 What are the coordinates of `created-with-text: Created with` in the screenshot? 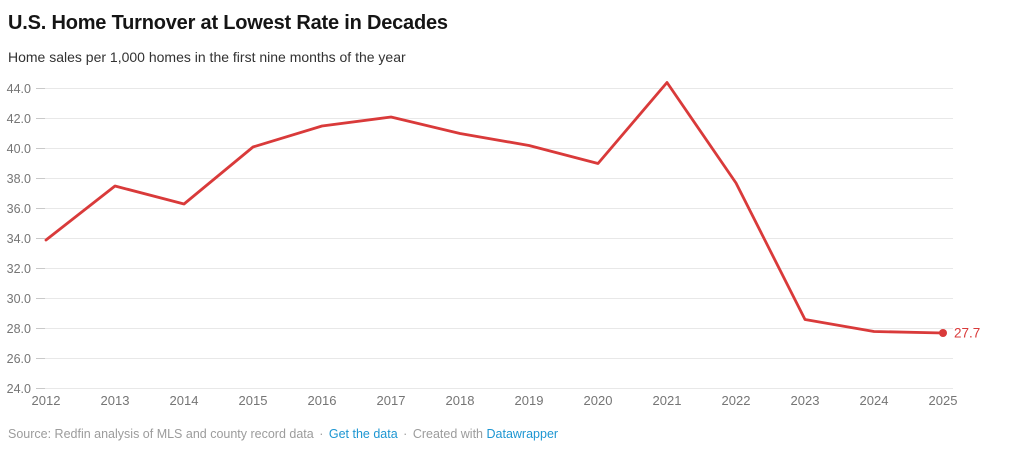 It's located at (448, 434).